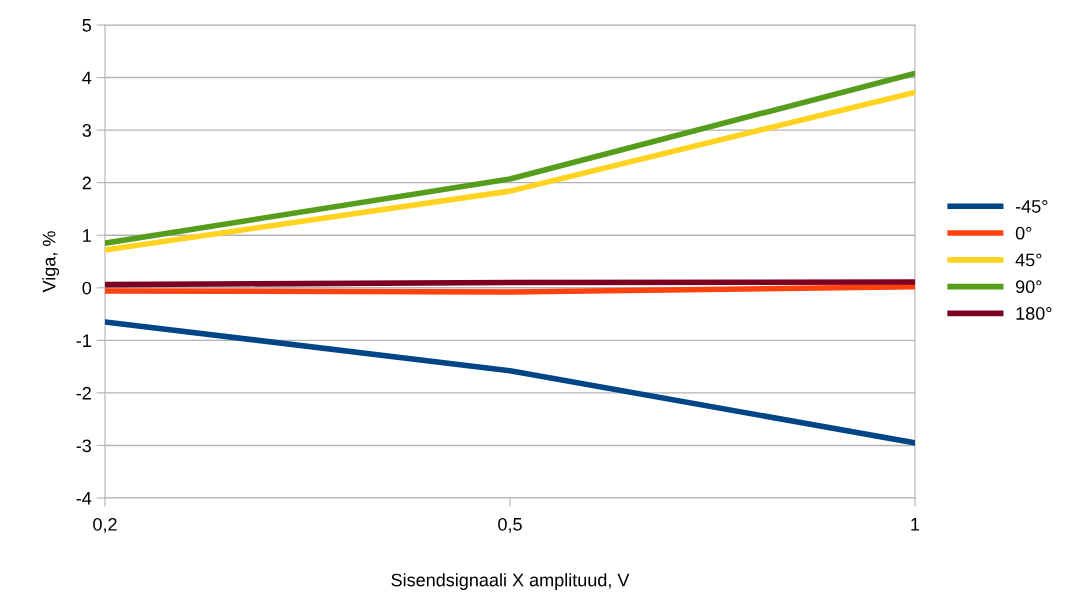 Image resolution: width=1077 pixels, height=594 pixels. Describe the element at coordinates (84, 446) in the screenshot. I see `y-tick-label: -3` at that location.